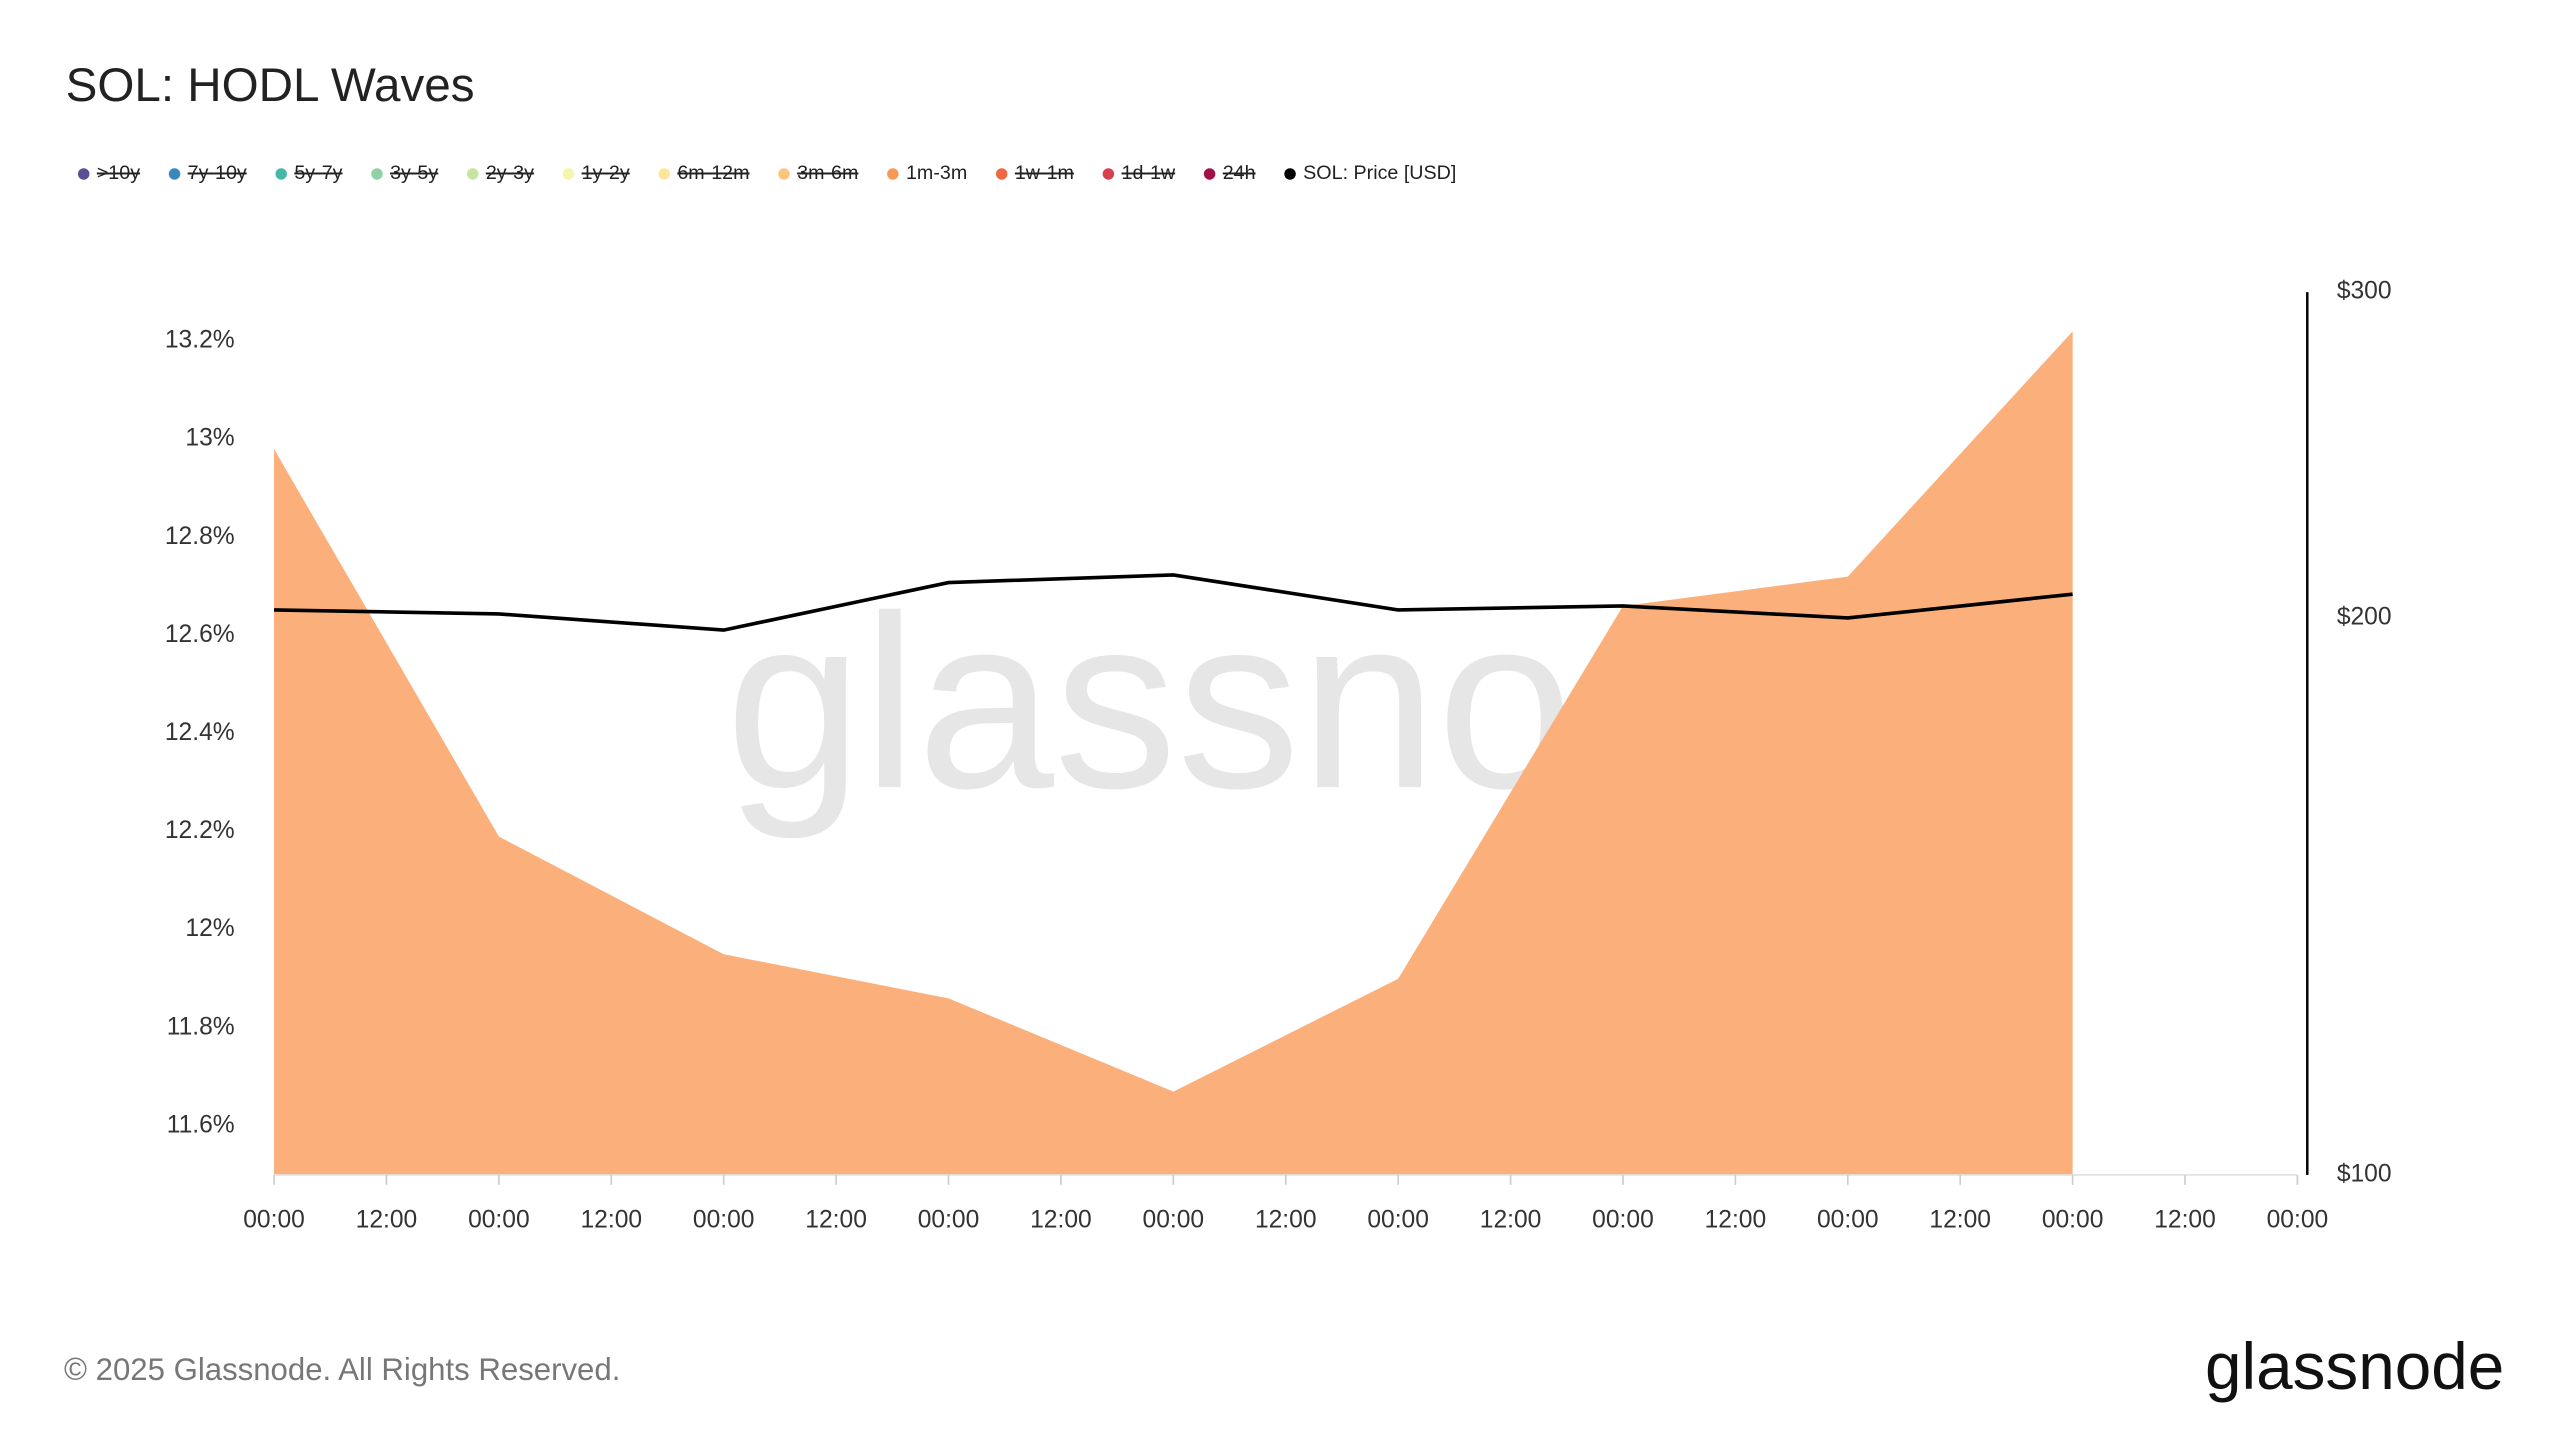 The width and height of the screenshot is (2560, 1440). I want to click on y-tick-label: 13.2%, so click(200, 340).